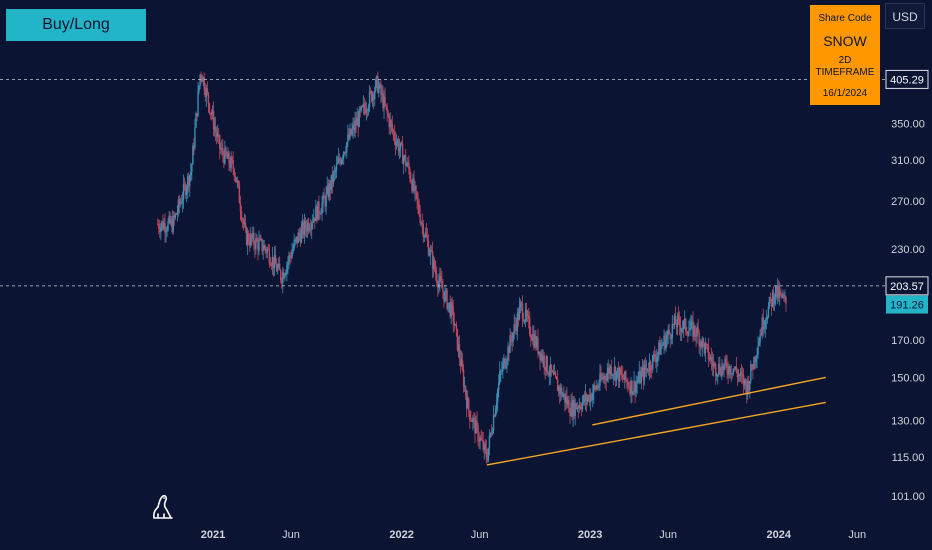 The image size is (932, 550). I want to click on dinosaur-icon, so click(163, 506).